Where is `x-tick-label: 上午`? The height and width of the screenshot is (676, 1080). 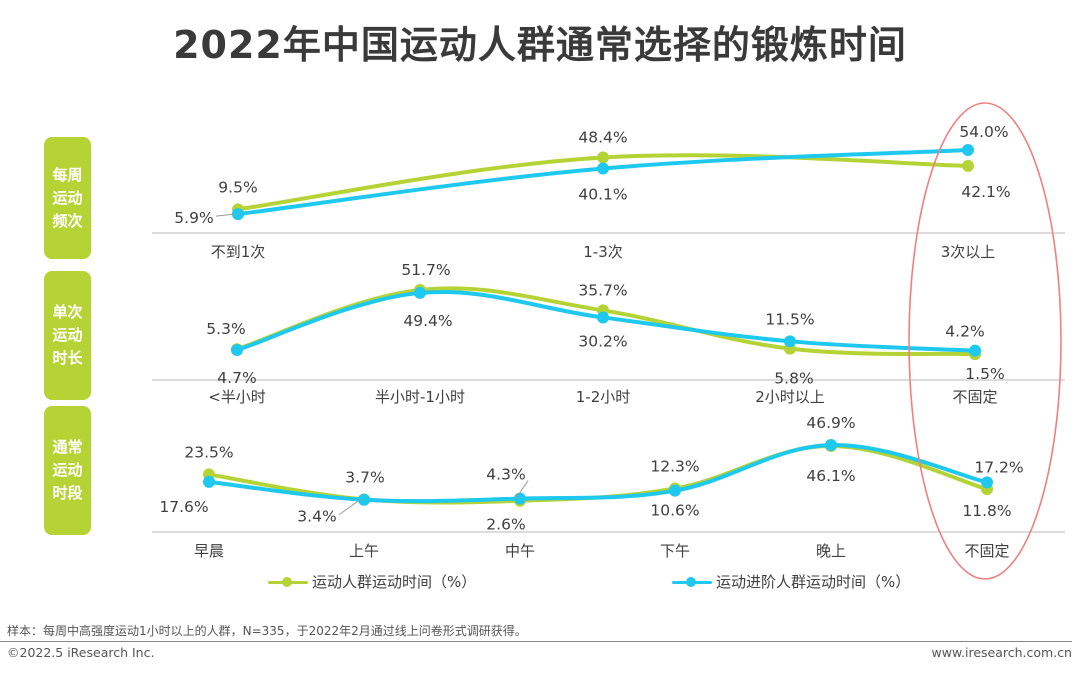 x-tick-label: 上午 is located at coordinates (364, 551).